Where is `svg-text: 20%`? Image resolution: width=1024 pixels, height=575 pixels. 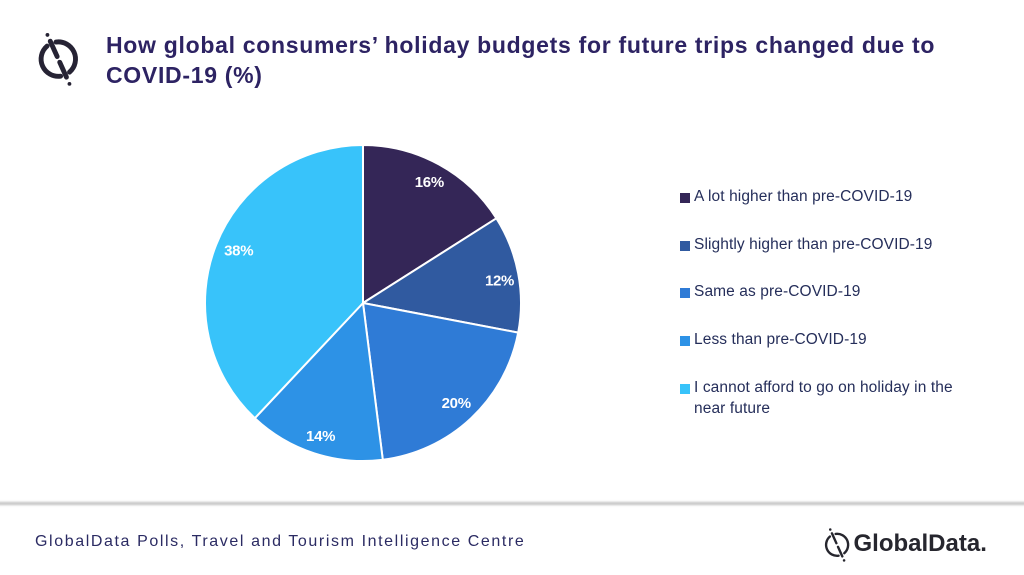
svg-text: 20% is located at coordinates (456, 403).